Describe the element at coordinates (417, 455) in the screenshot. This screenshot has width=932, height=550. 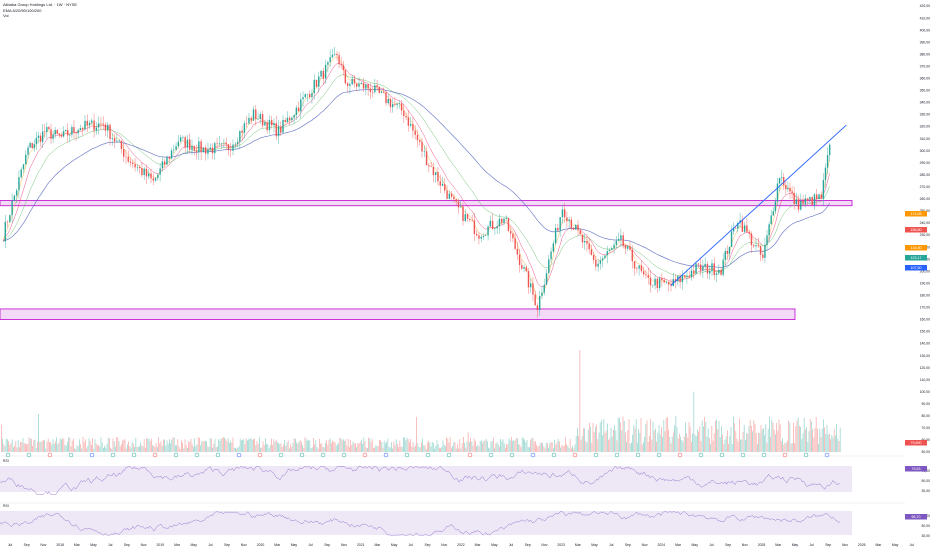
I see `event-badges` at that location.